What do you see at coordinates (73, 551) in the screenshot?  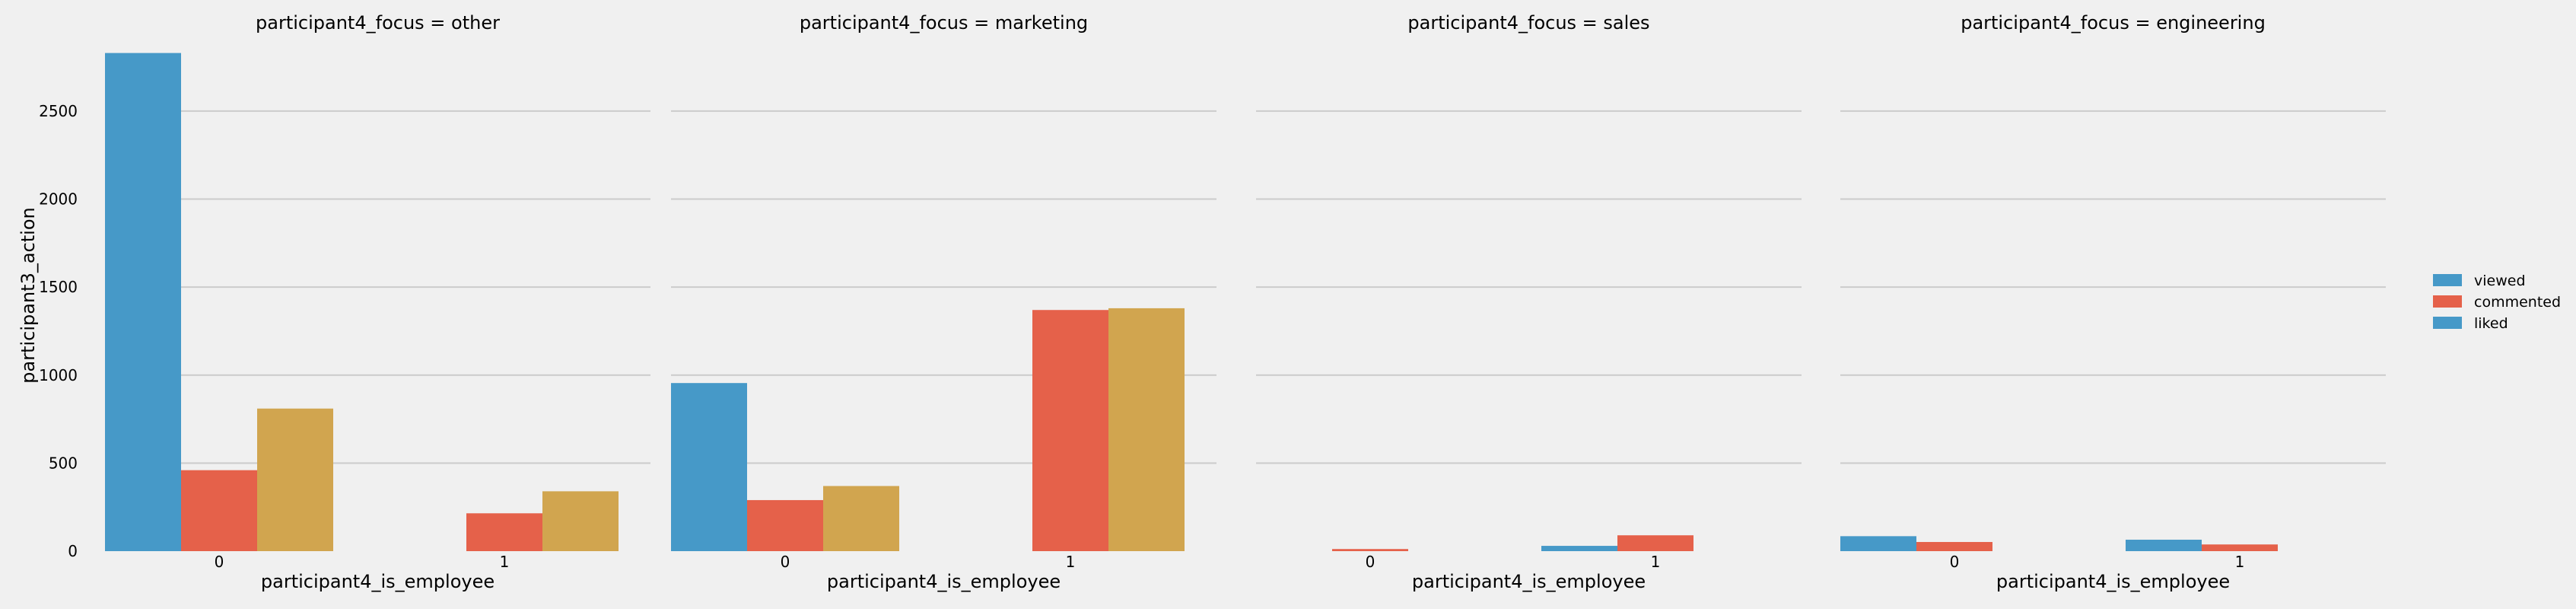 I see `y-tick-label: 0` at bounding box center [73, 551].